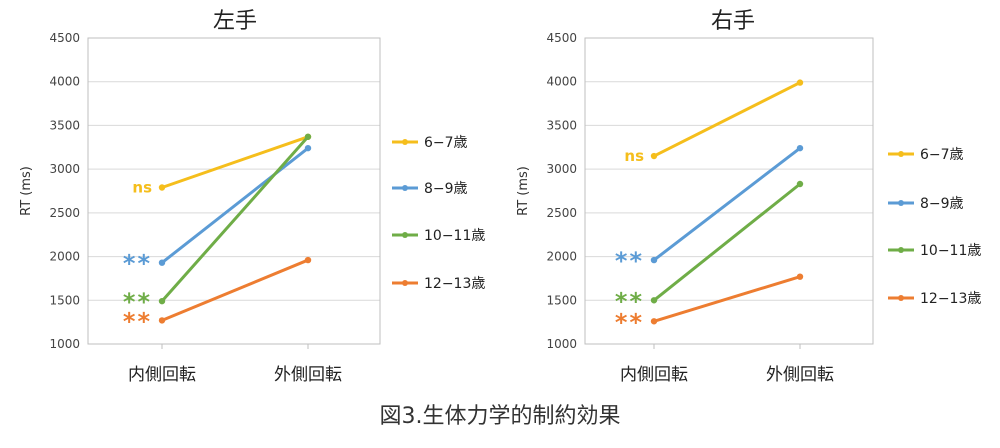 The height and width of the screenshot is (448, 1000). Describe the element at coordinates (500, 416) in the screenshot. I see `figure-caption: 図3.生体力学的制約効果` at that location.